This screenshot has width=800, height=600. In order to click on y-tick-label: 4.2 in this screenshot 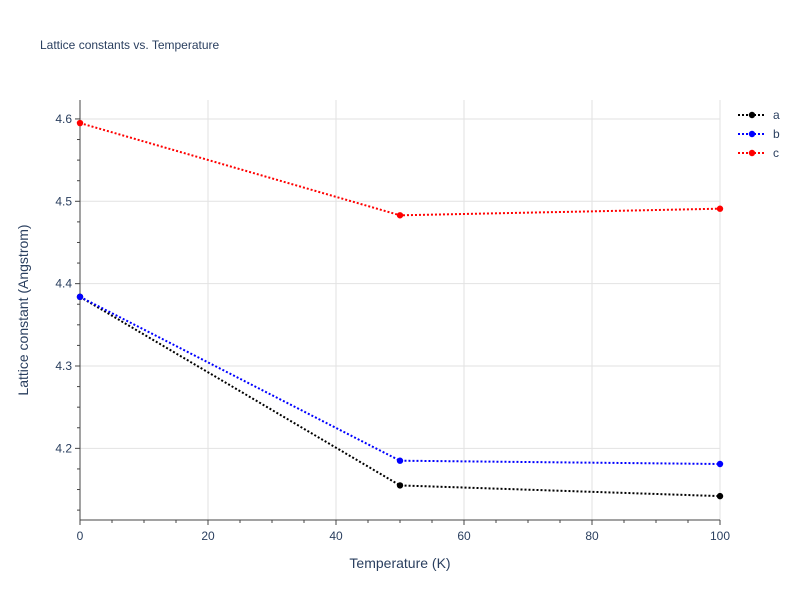, I will do `click(63, 448)`.